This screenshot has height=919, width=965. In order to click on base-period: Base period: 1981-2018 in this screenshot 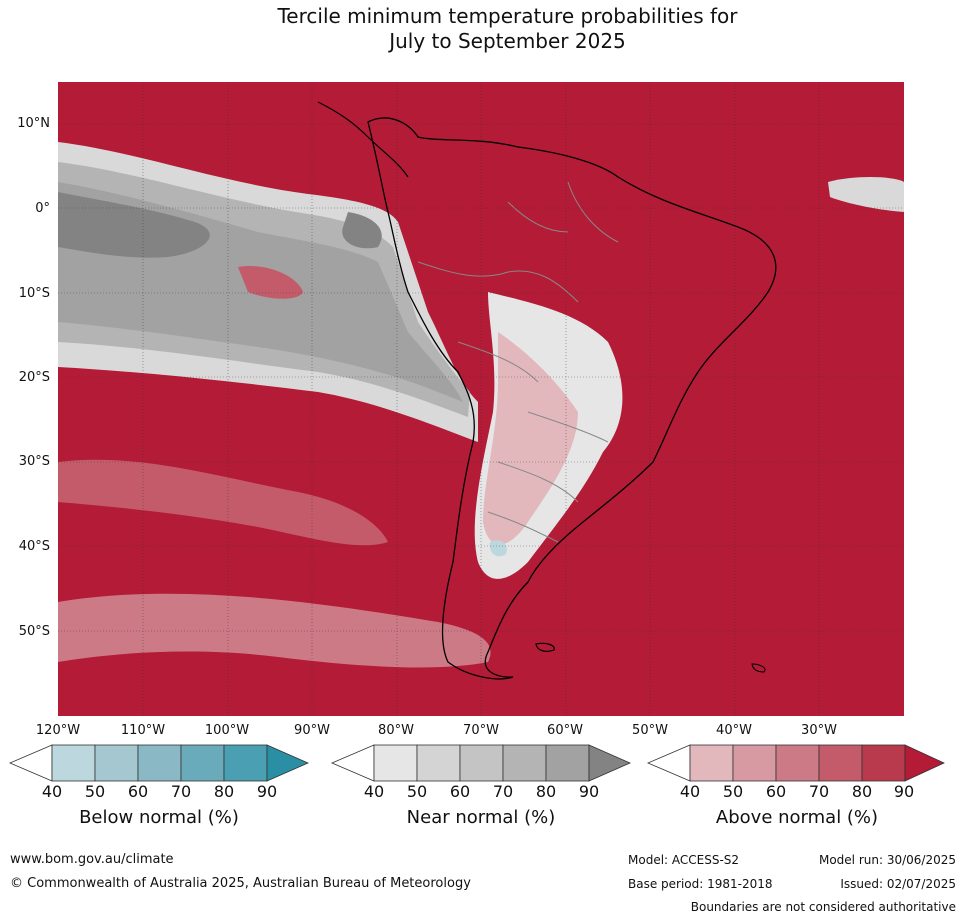, I will do `click(700, 884)`.